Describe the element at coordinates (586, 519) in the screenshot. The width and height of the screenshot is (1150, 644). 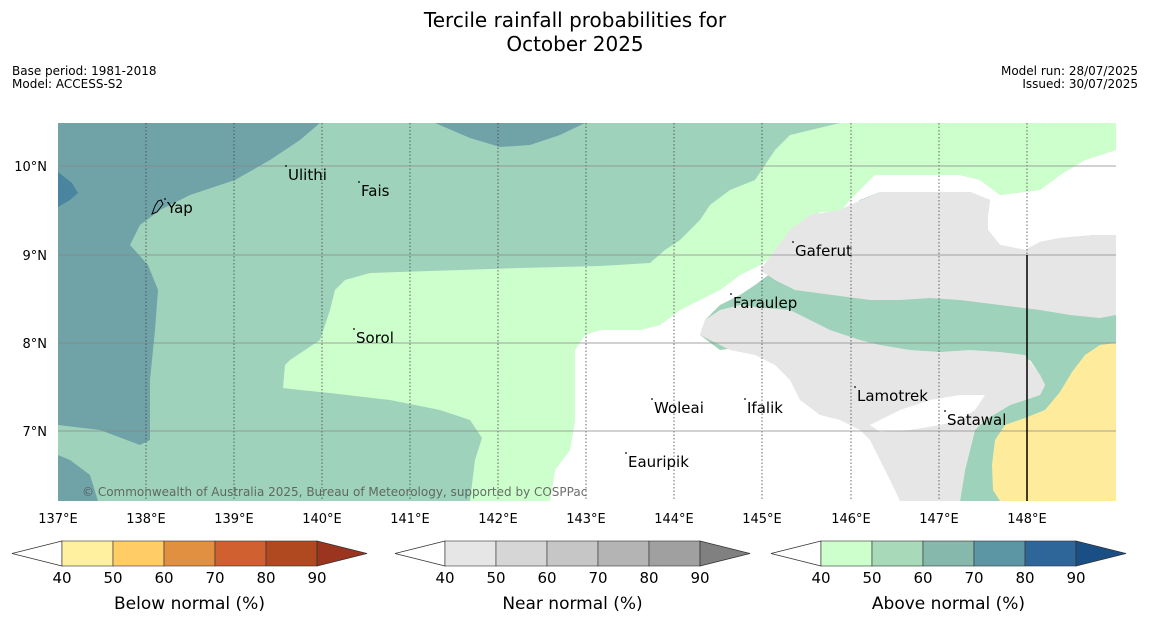
I see `lon-tick-label: 143°E` at that location.